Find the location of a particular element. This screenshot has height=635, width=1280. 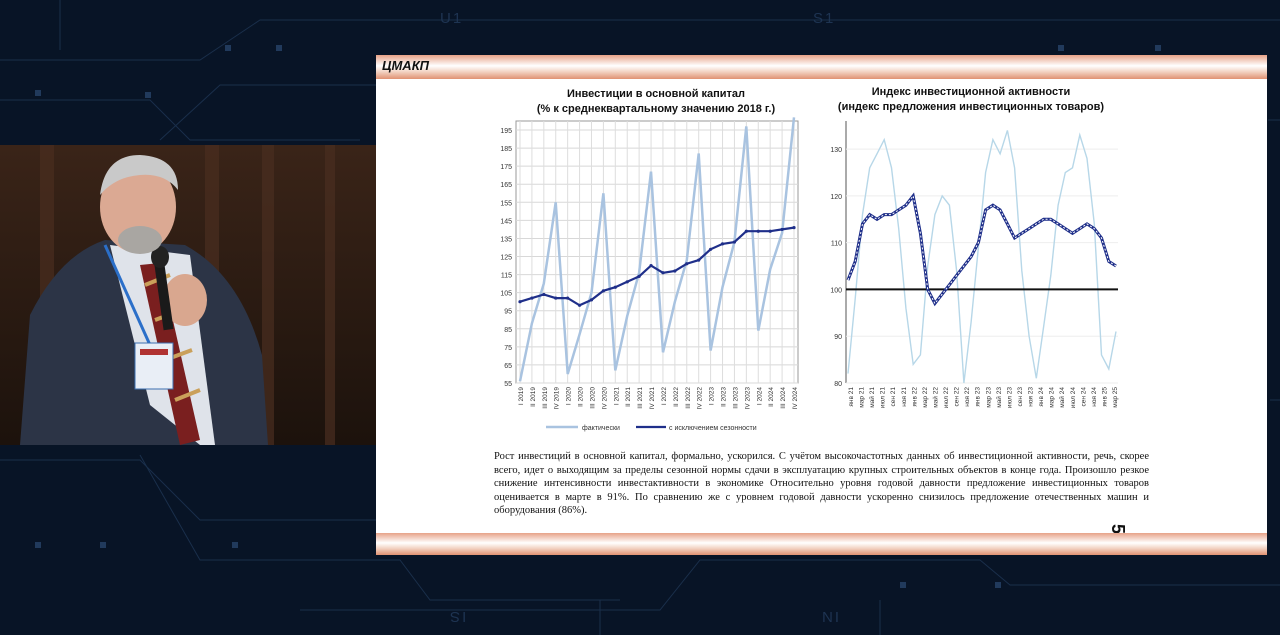

chart2-ytick-label: 90 is located at coordinates (838, 337).